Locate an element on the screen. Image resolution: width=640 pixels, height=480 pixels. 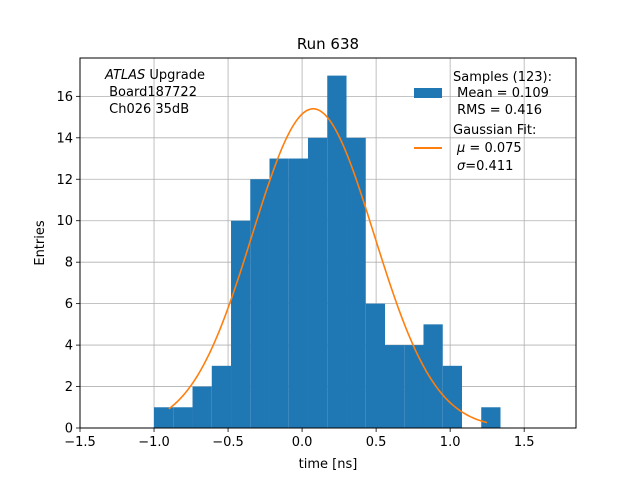
annotation-box: ATLAS Upgrade Board187722 Ch026 35dB is located at coordinates (154, 92).